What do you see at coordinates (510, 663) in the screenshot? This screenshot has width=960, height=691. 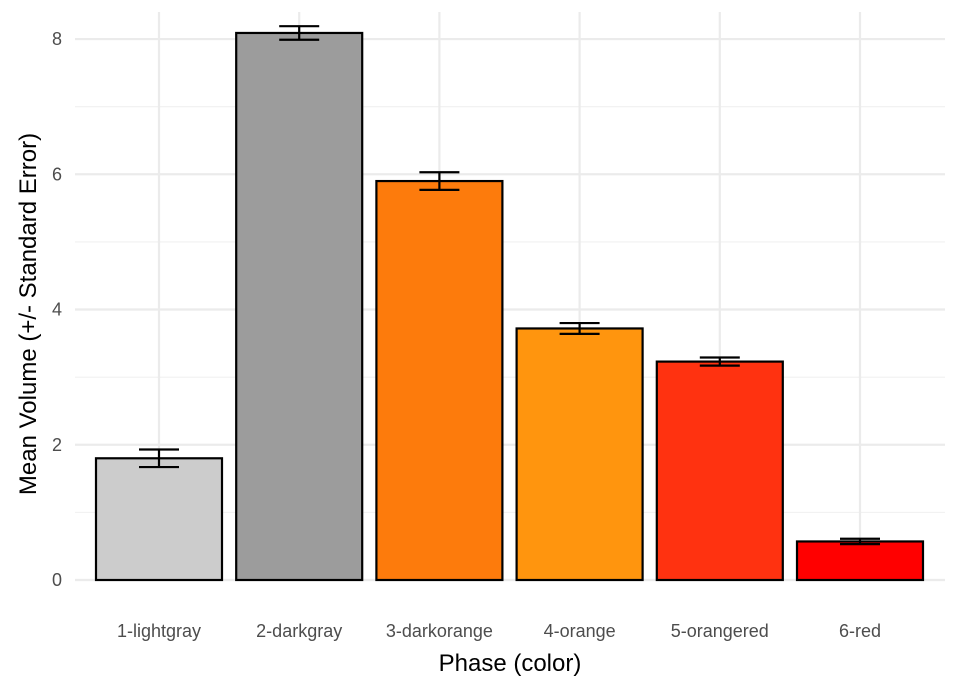 I see `x-axis-title: Phase (color)` at bounding box center [510, 663].